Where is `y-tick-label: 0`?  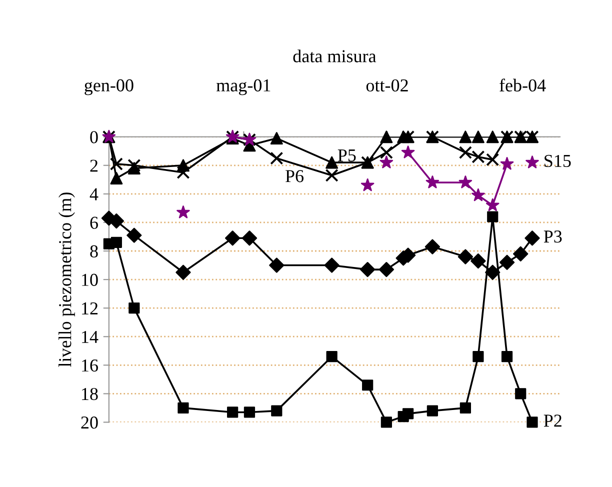
y-tick-label: 0 is located at coordinates (94, 137).